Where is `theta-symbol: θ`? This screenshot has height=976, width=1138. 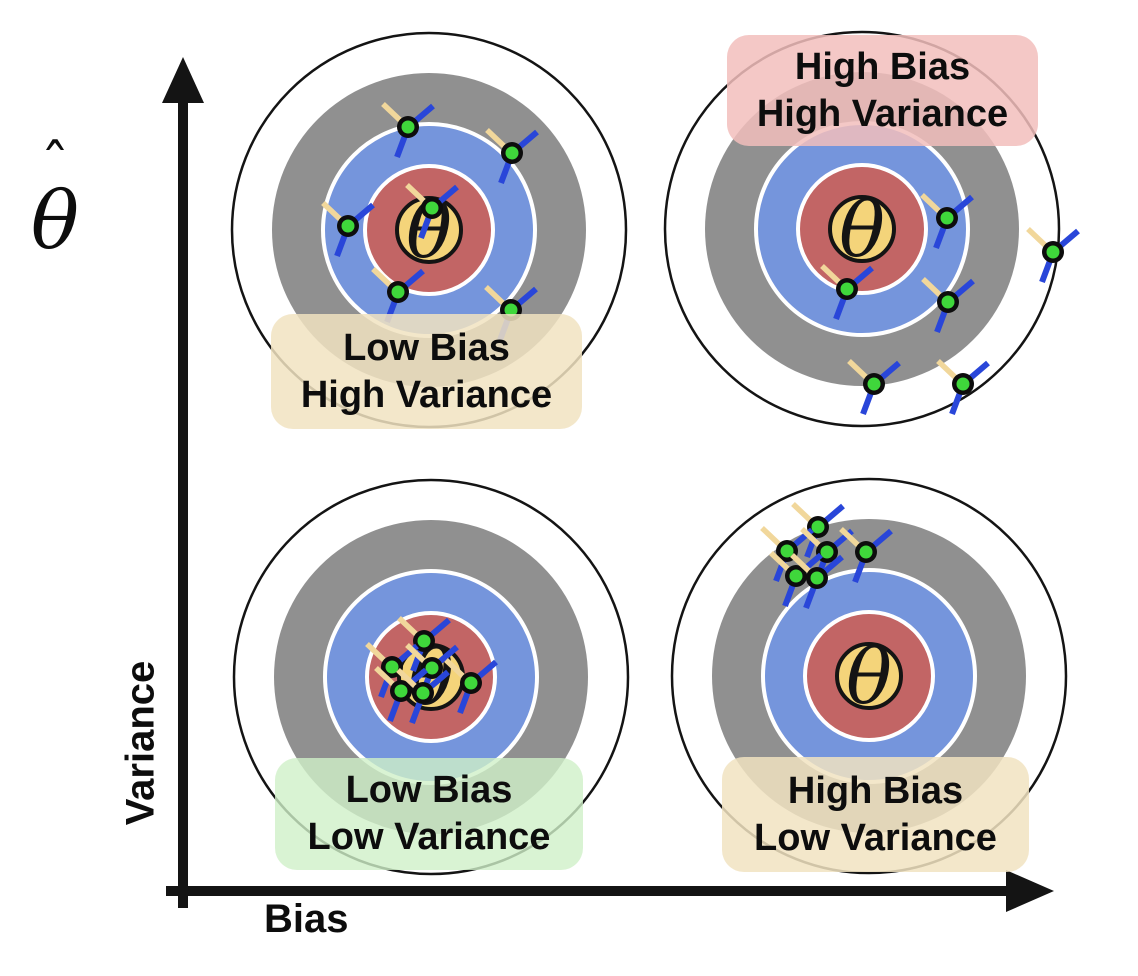
theta-symbol: θ is located at coordinates (55, 220).